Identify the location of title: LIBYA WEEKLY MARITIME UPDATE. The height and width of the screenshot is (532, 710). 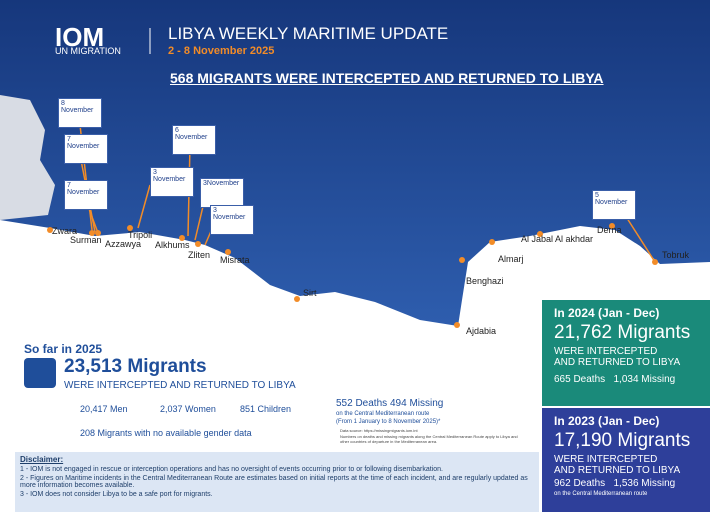
(308, 33).